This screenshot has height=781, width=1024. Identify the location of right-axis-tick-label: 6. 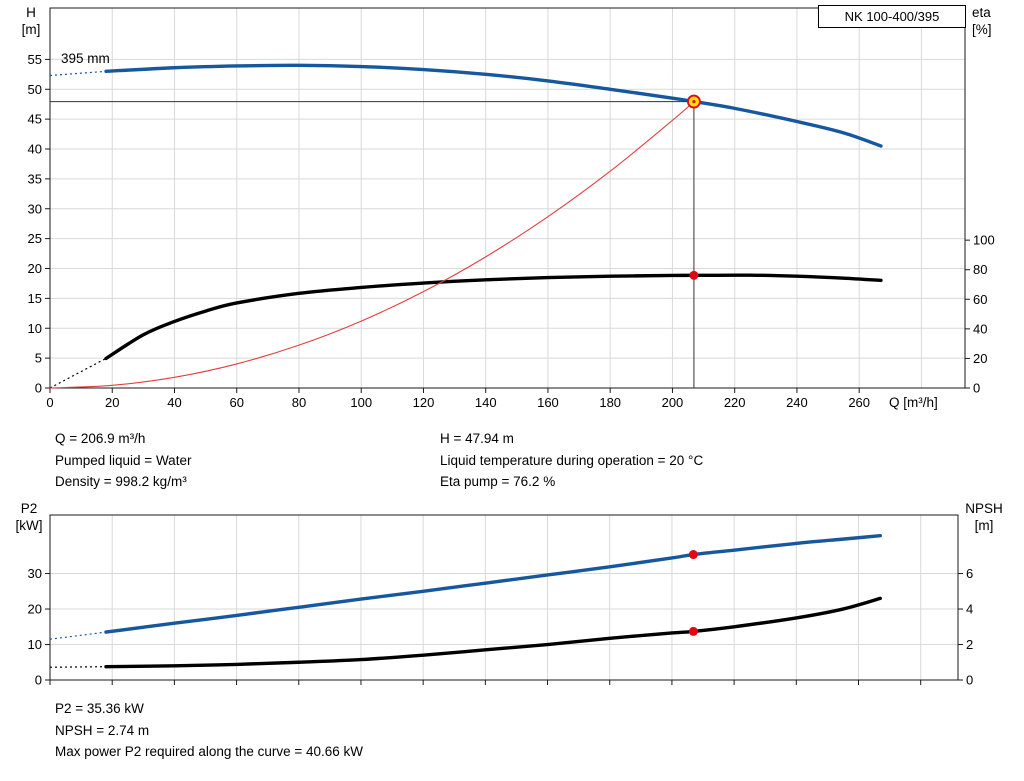
(969, 573).